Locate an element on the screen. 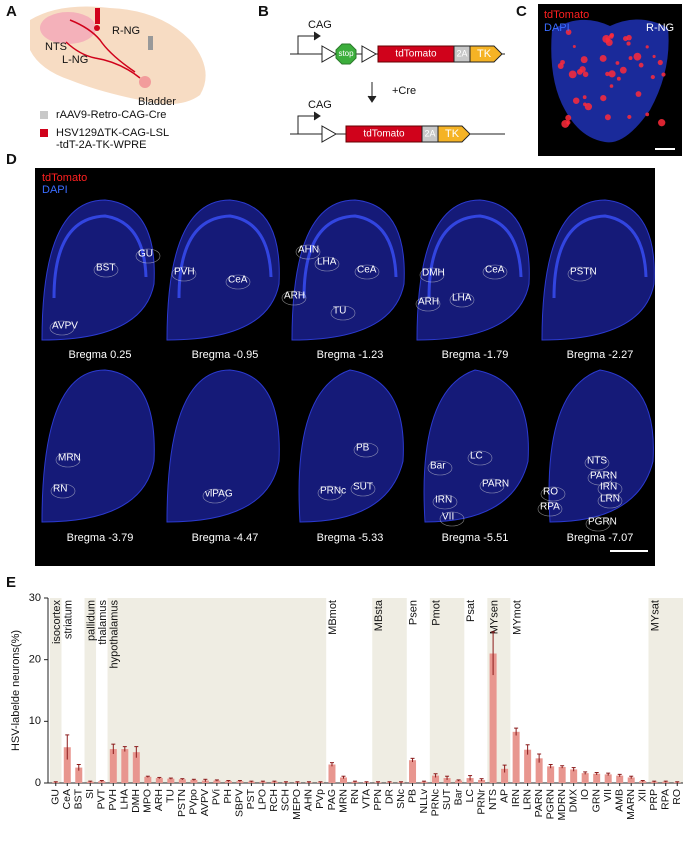 The height and width of the screenshot is (852, 685). ganglion is located at coordinates (610, 81).